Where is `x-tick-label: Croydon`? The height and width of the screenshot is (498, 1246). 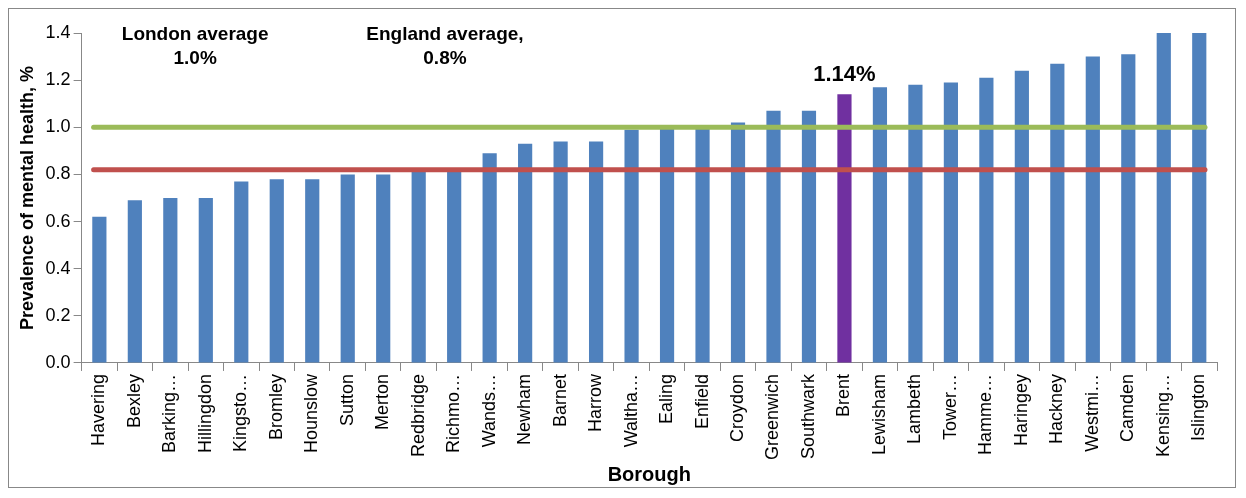 x-tick-label: Croydon is located at coordinates (736, 408).